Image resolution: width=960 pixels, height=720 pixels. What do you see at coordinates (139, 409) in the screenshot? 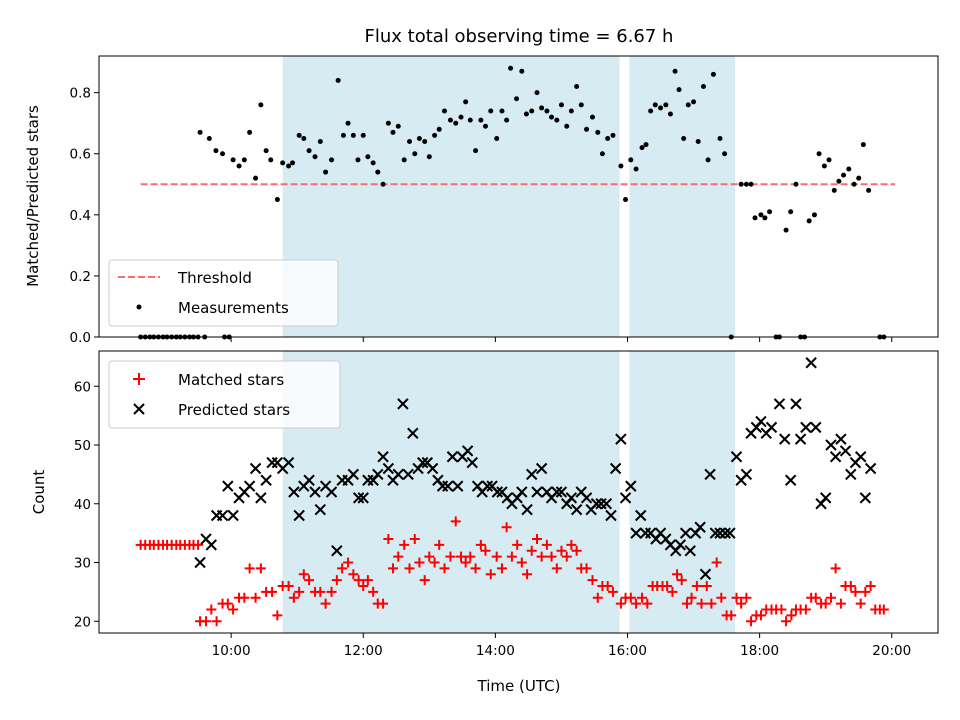
I see `legend-predicted-swatch` at bounding box center [139, 409].